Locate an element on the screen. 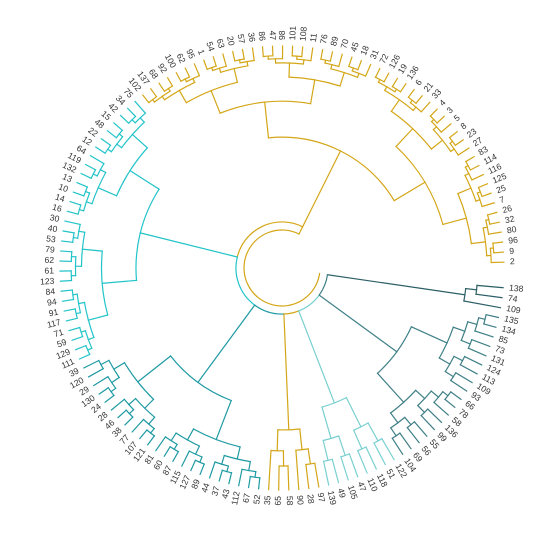 The width and height of the screenshot is (550, 544). leaf-label: 25 is located at coordinates (501, 189).